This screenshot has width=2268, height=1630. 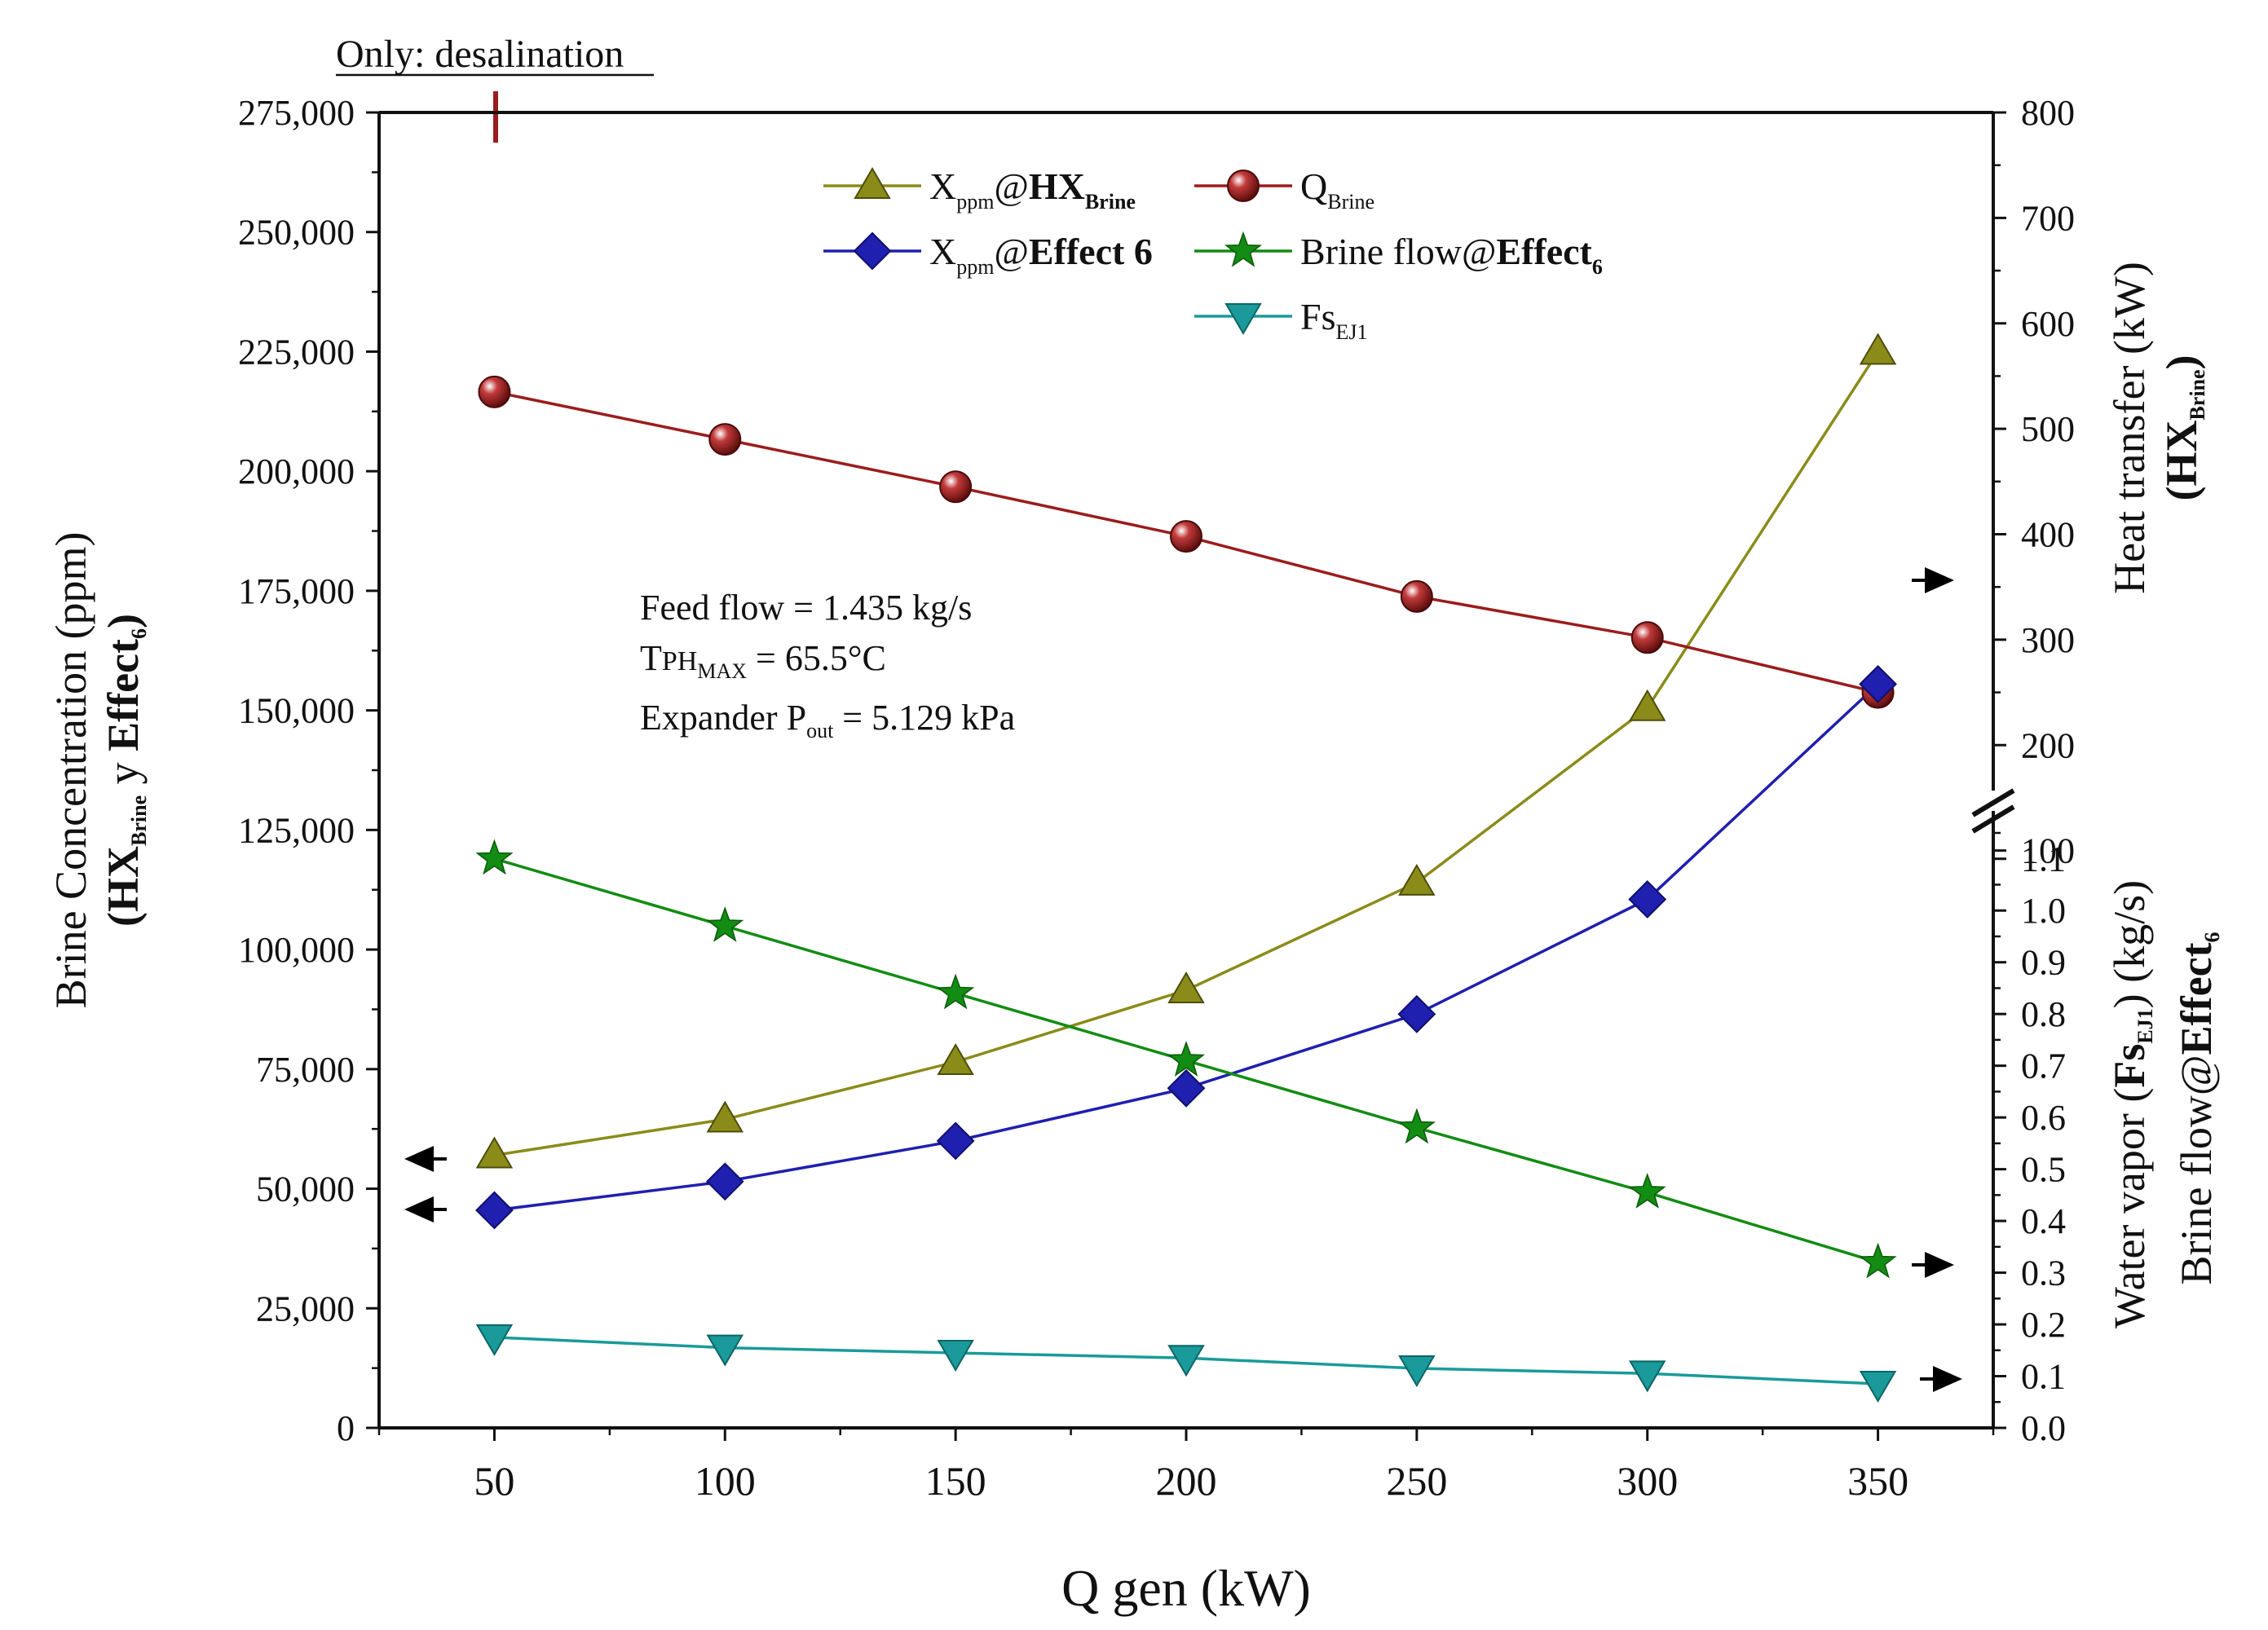 I want to click on right-lower-tick-label: 0.6, so click(x=2043, y=1118).